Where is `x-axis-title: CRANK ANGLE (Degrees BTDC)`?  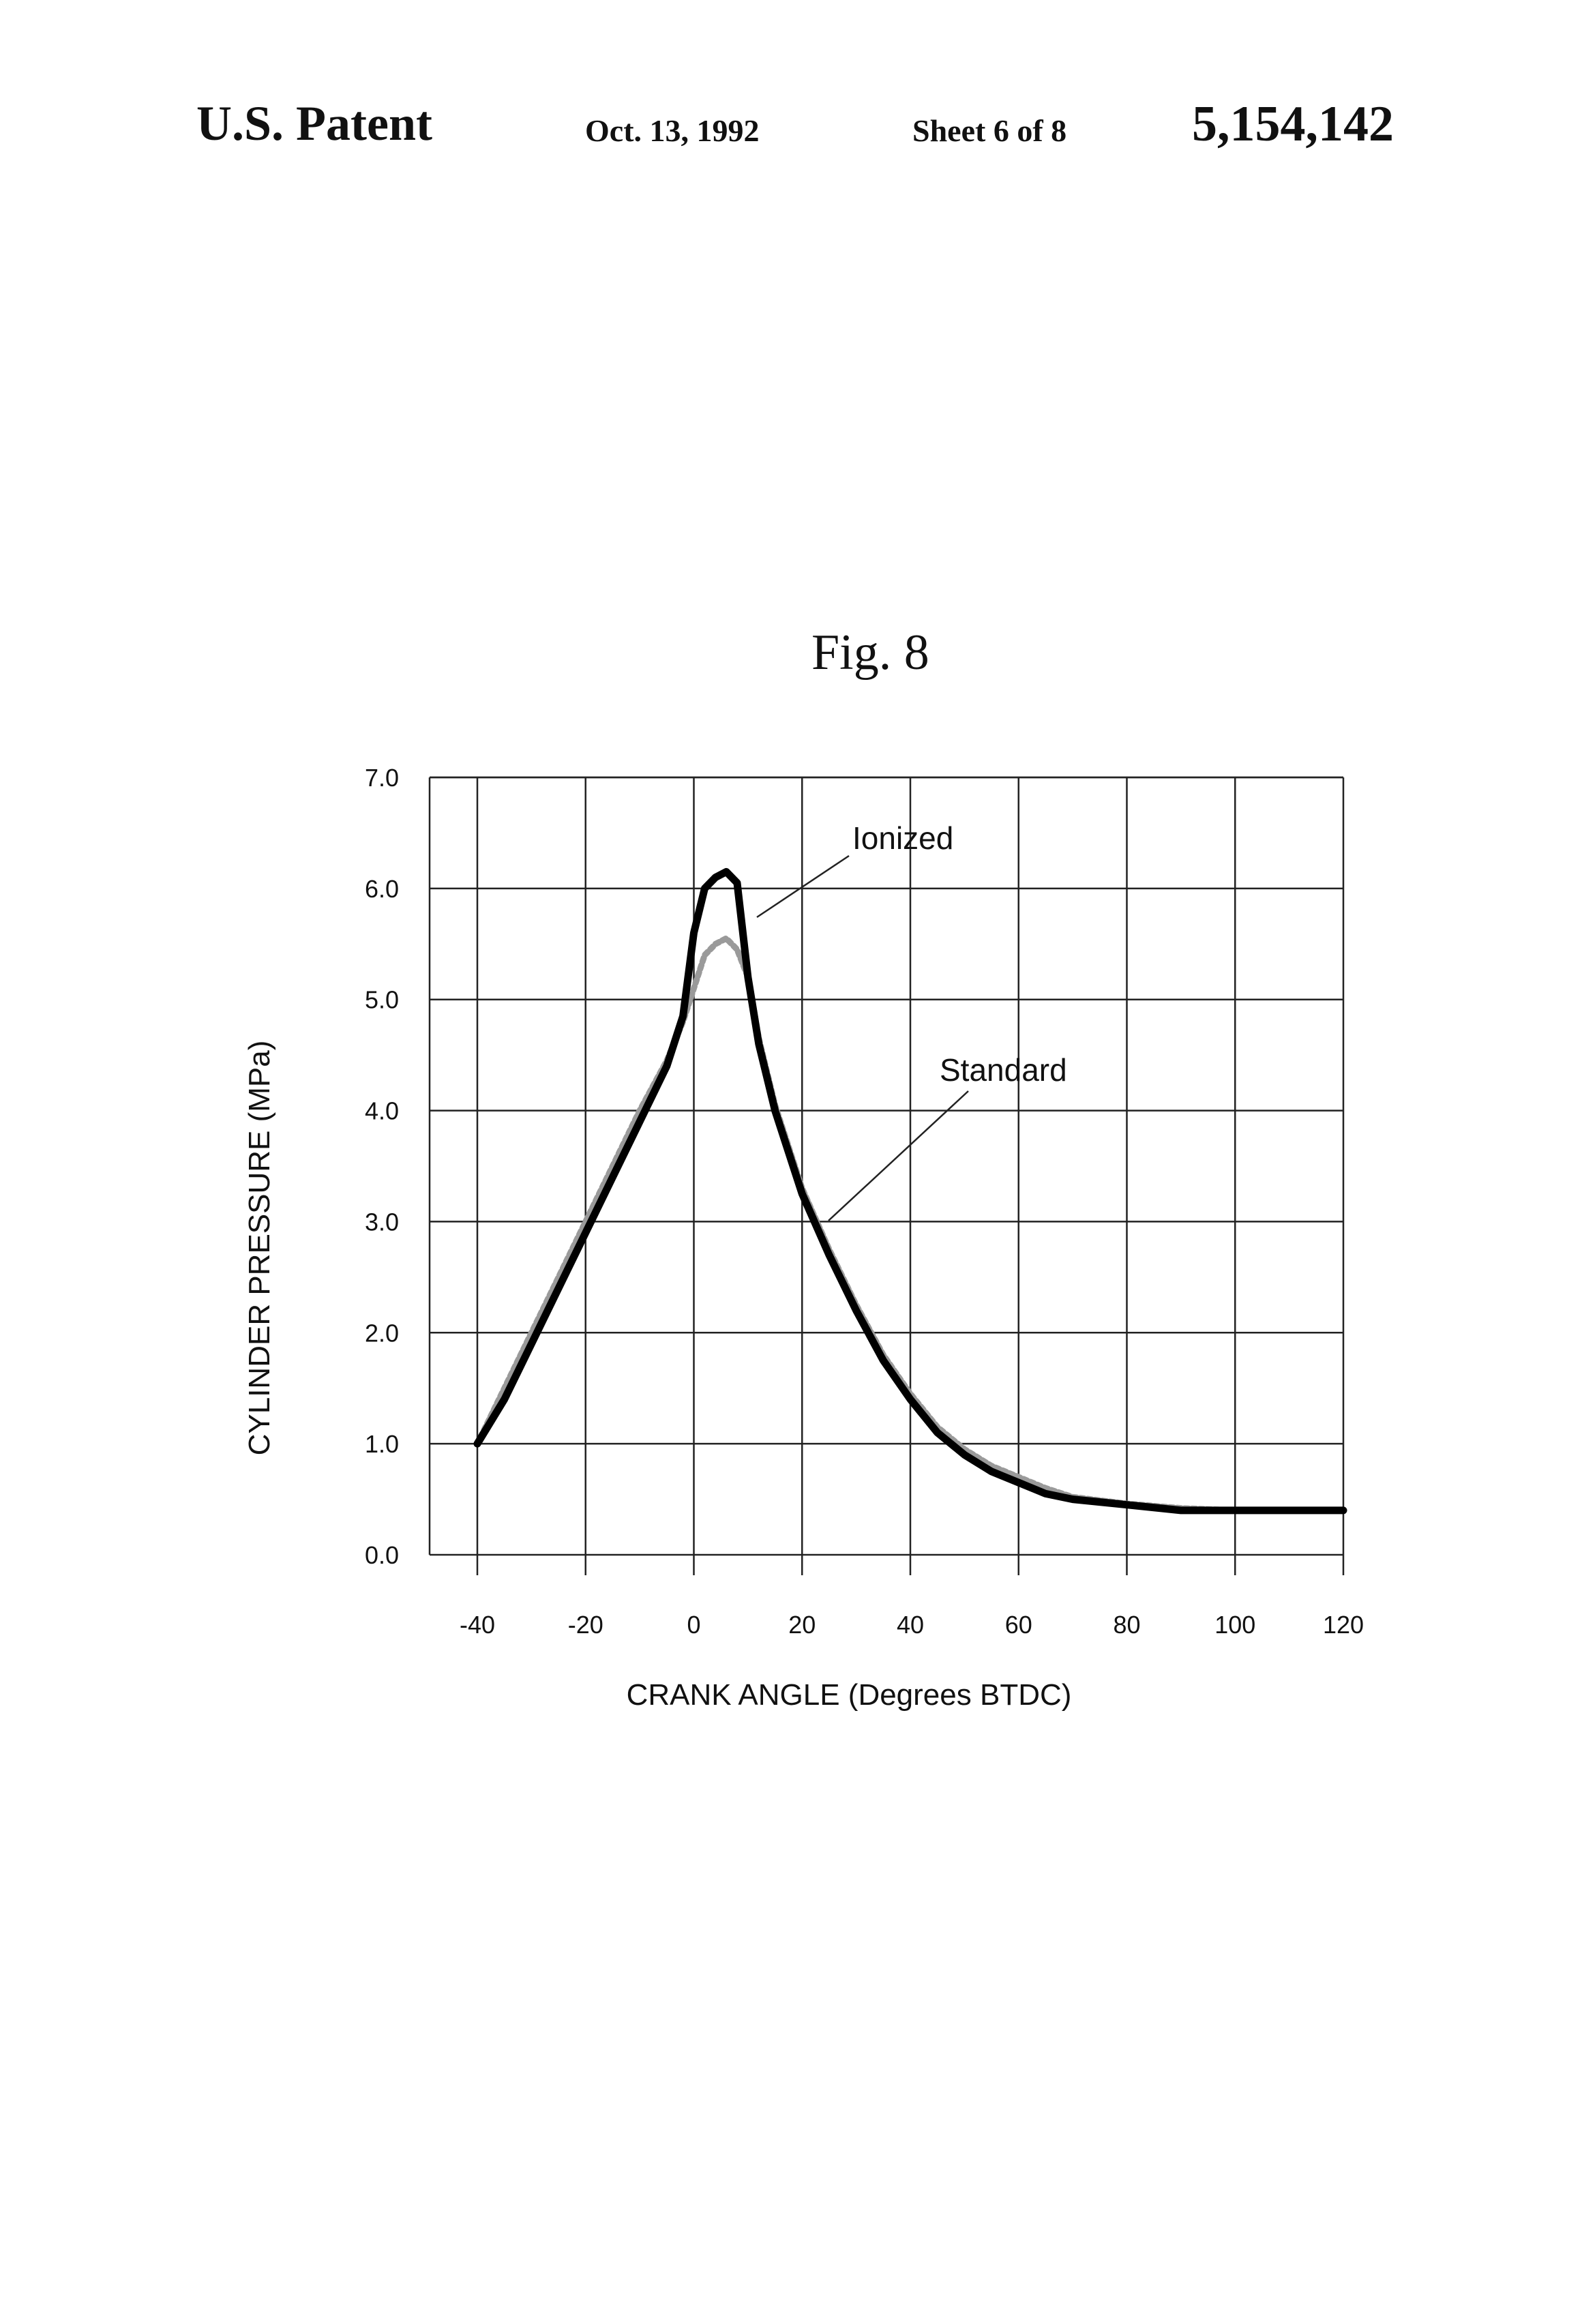 x-axis-title: CRANK ANGLE (Degrees BTDC) is located at coordinates (849, 1695).